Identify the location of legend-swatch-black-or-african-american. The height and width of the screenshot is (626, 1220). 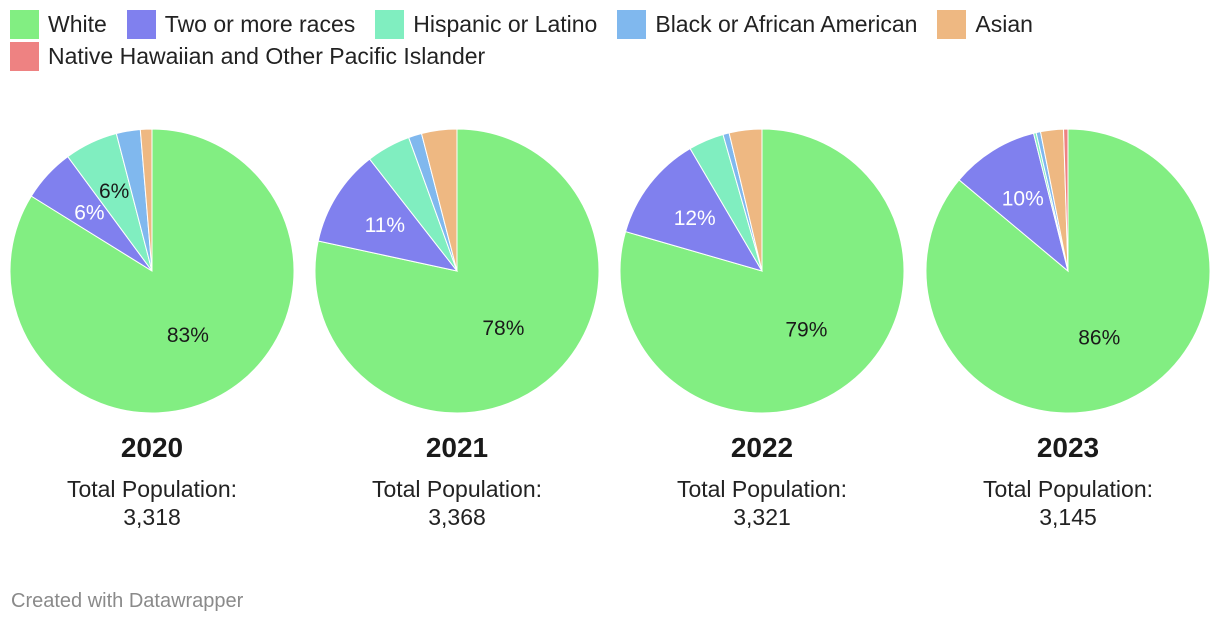
(632, 24).